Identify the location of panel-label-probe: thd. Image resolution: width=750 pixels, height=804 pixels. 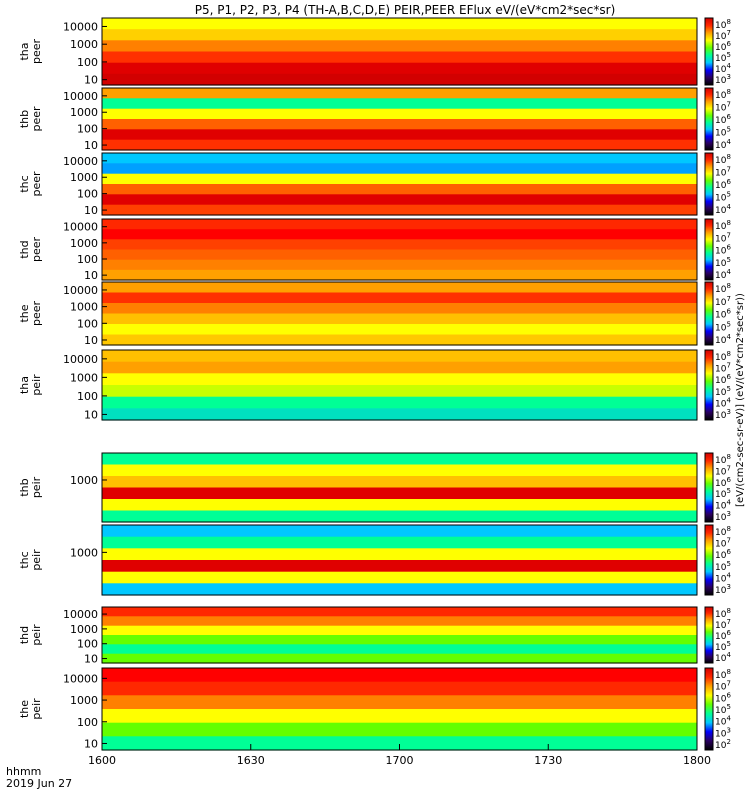
(24, 635).